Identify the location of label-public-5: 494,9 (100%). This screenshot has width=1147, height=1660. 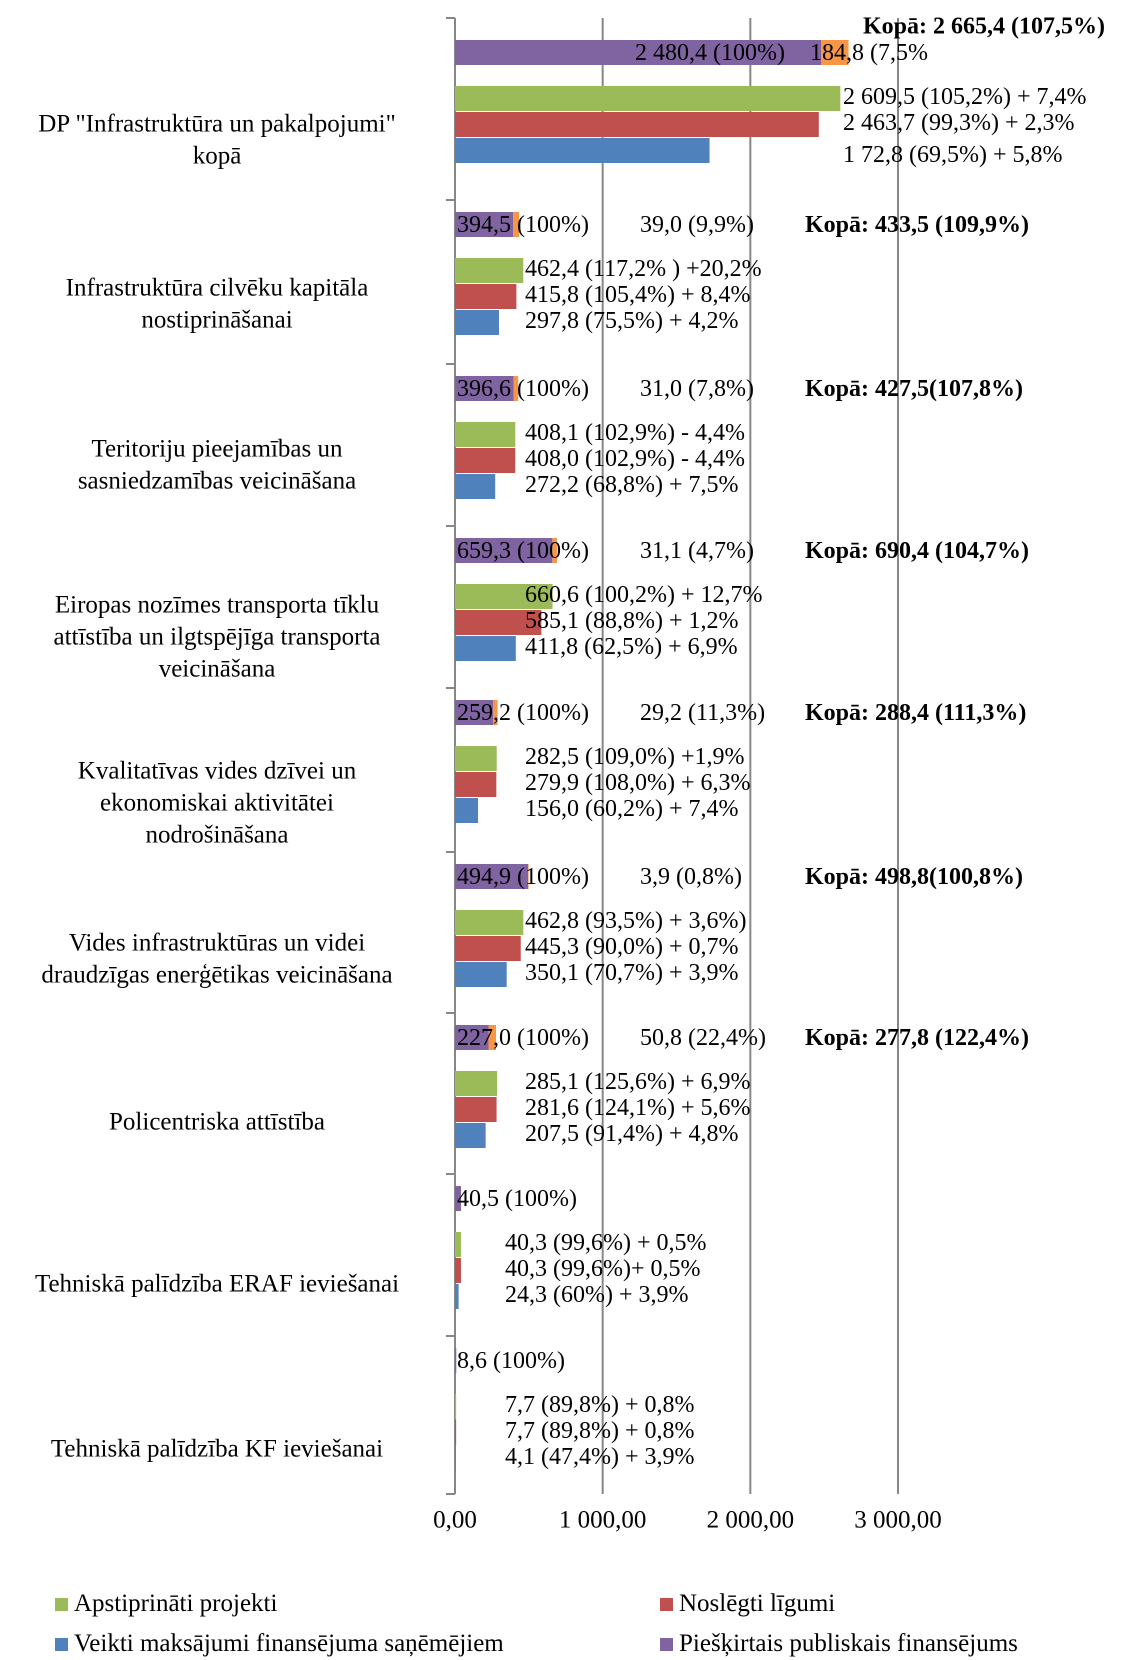
(523, 877).